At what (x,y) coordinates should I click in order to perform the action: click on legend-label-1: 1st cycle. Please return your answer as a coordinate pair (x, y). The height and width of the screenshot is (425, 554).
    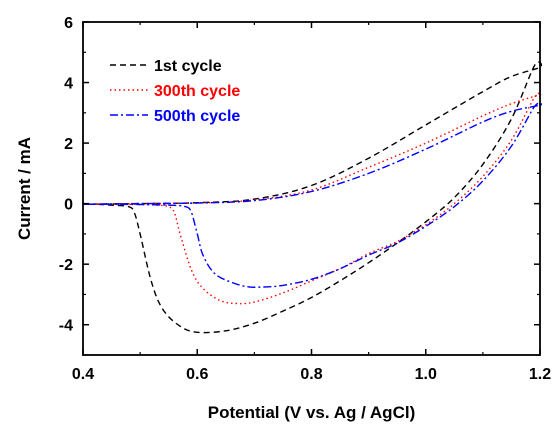
    Looking at the image, I should click on (188, 66).